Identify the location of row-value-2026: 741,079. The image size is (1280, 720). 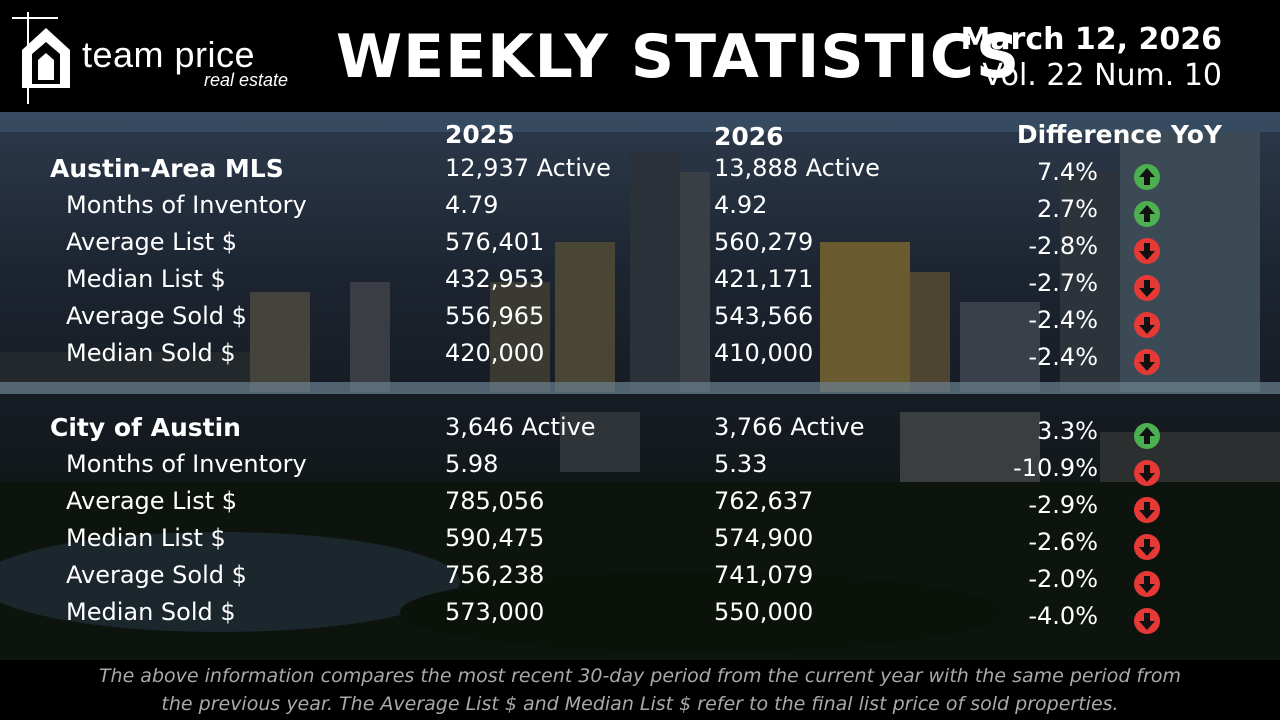
(764, 575).